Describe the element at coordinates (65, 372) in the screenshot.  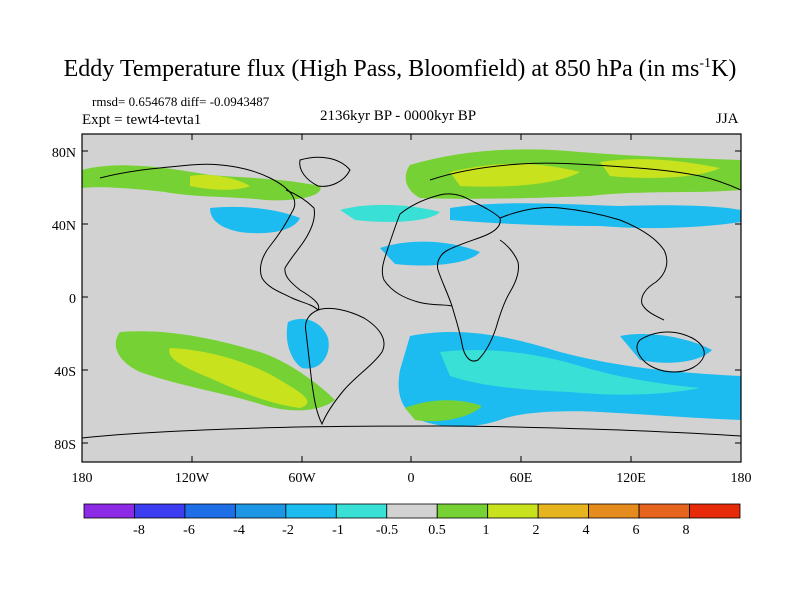
I see `lat-label: 40S` at that location.